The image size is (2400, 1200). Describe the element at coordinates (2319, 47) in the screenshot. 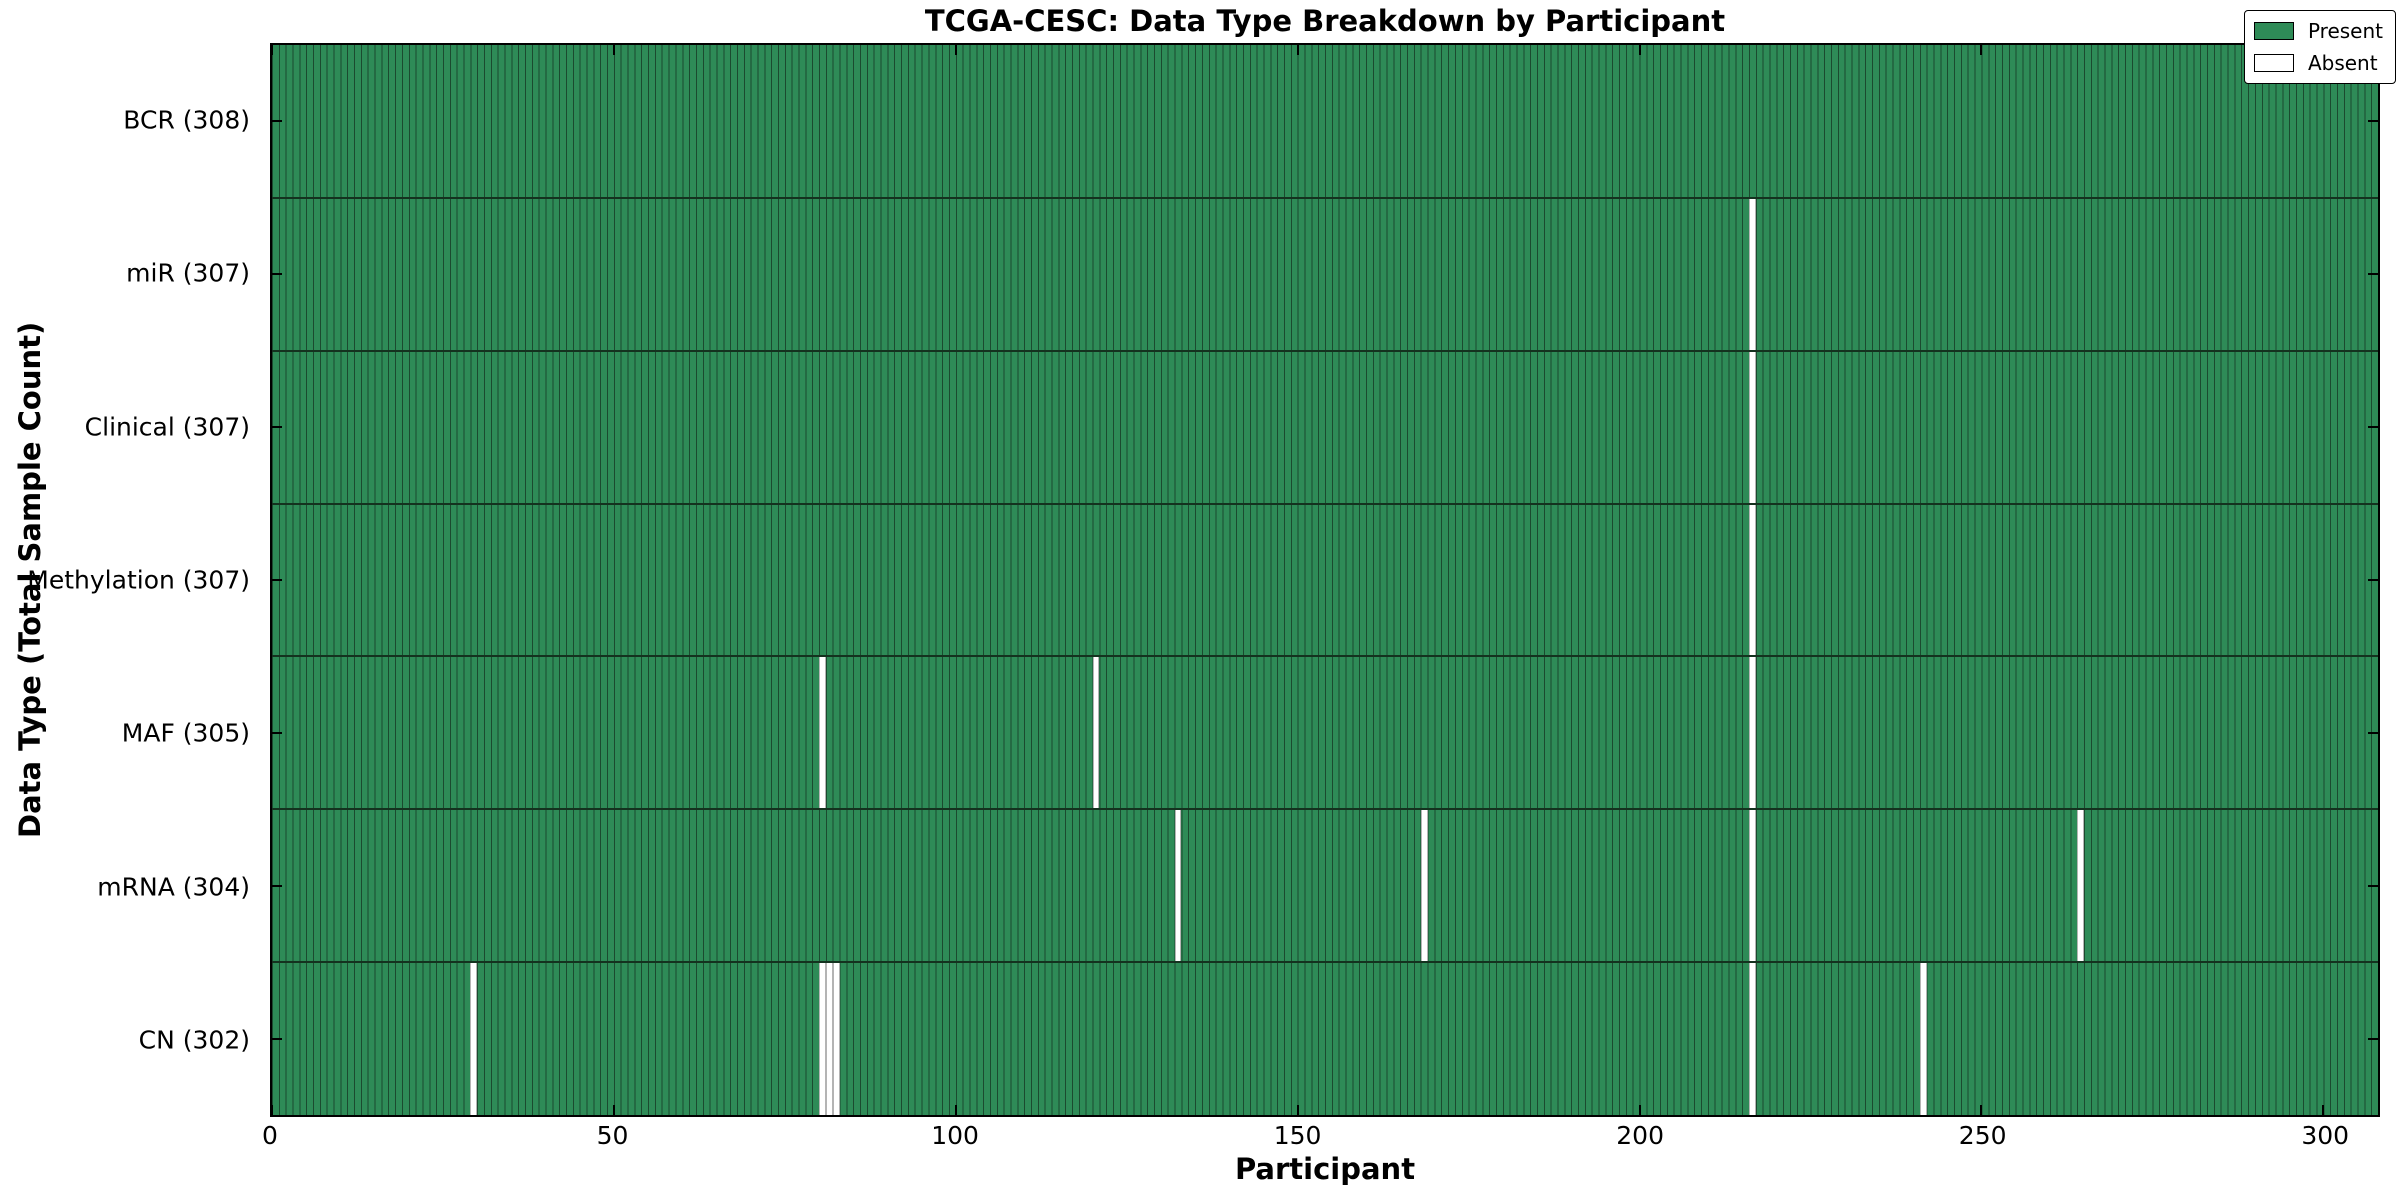

I see `legend: Present Absent` at that location.